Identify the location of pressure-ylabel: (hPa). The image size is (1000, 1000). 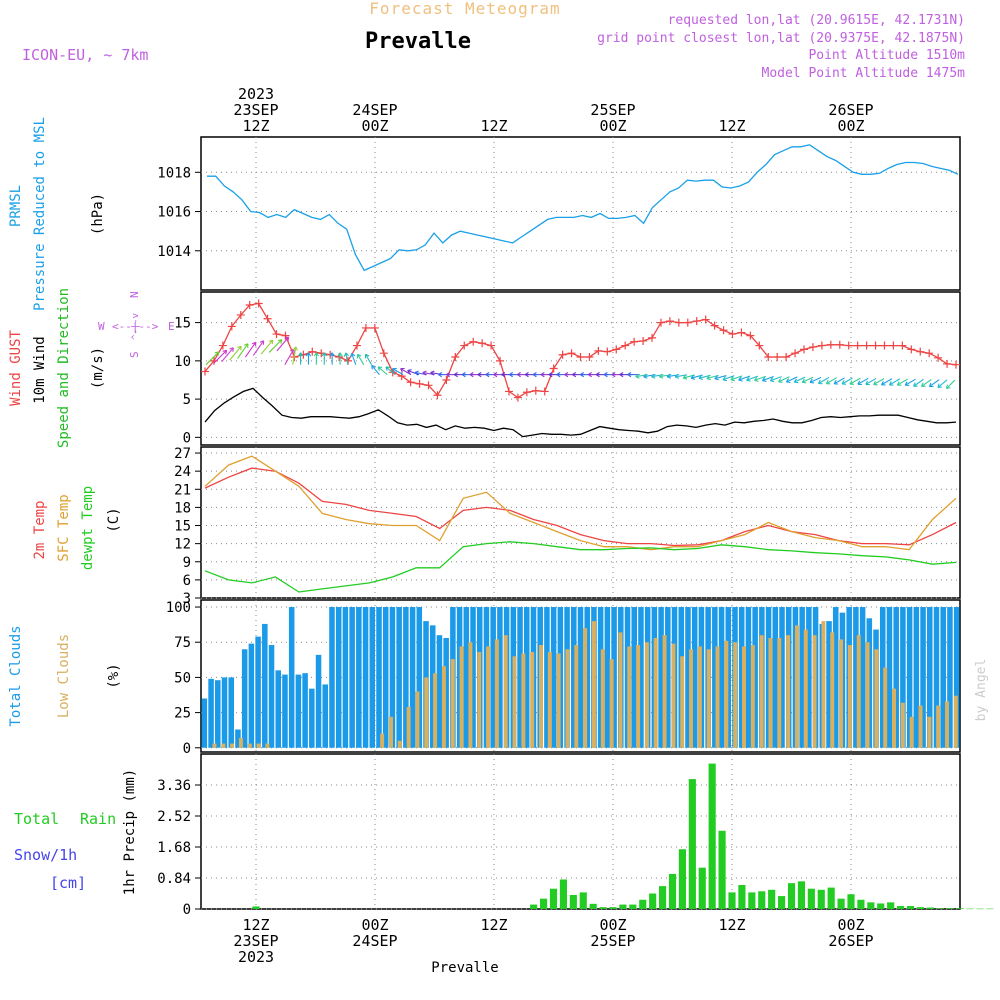
(98, 214).